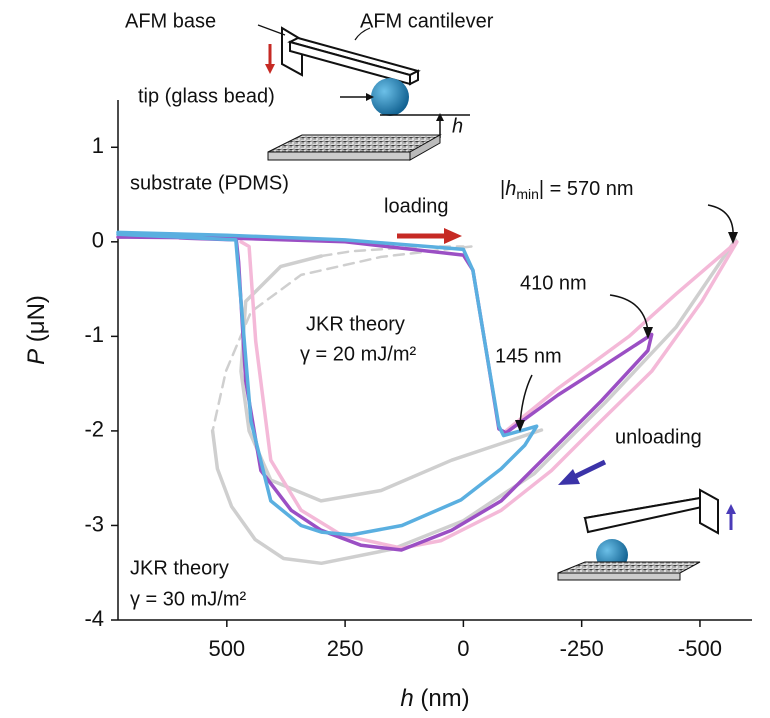 This screenshot has height=718, width=770. What do you see at coordinates (406, 698) in the screenshot?
I see `x-axis-symbol: h` at bounding box center [406, 698].